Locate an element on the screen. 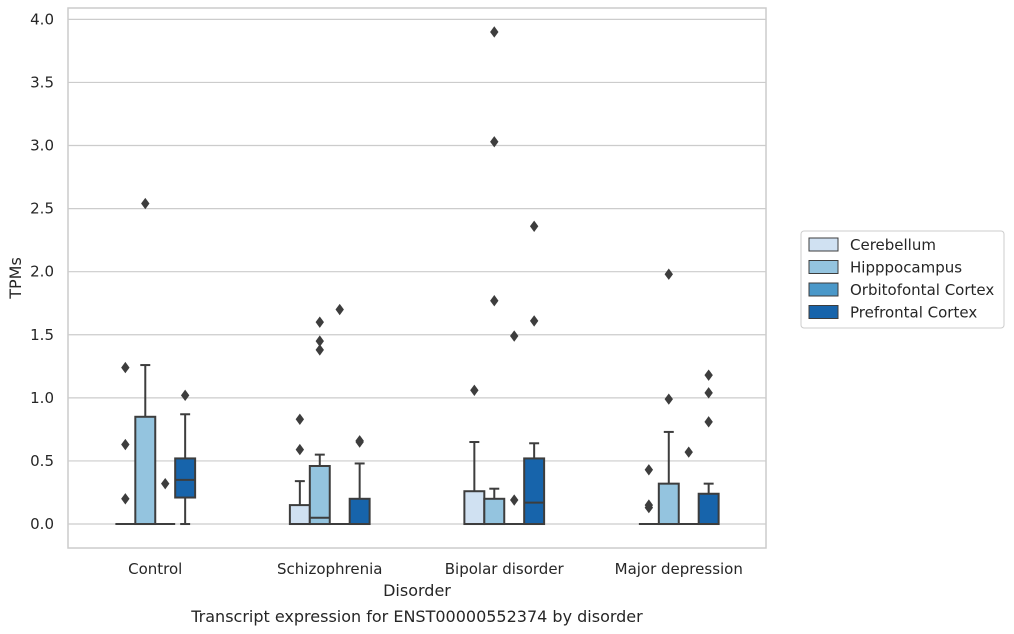  y-tick-label: 0.5 is located at coordinates (42, 461).